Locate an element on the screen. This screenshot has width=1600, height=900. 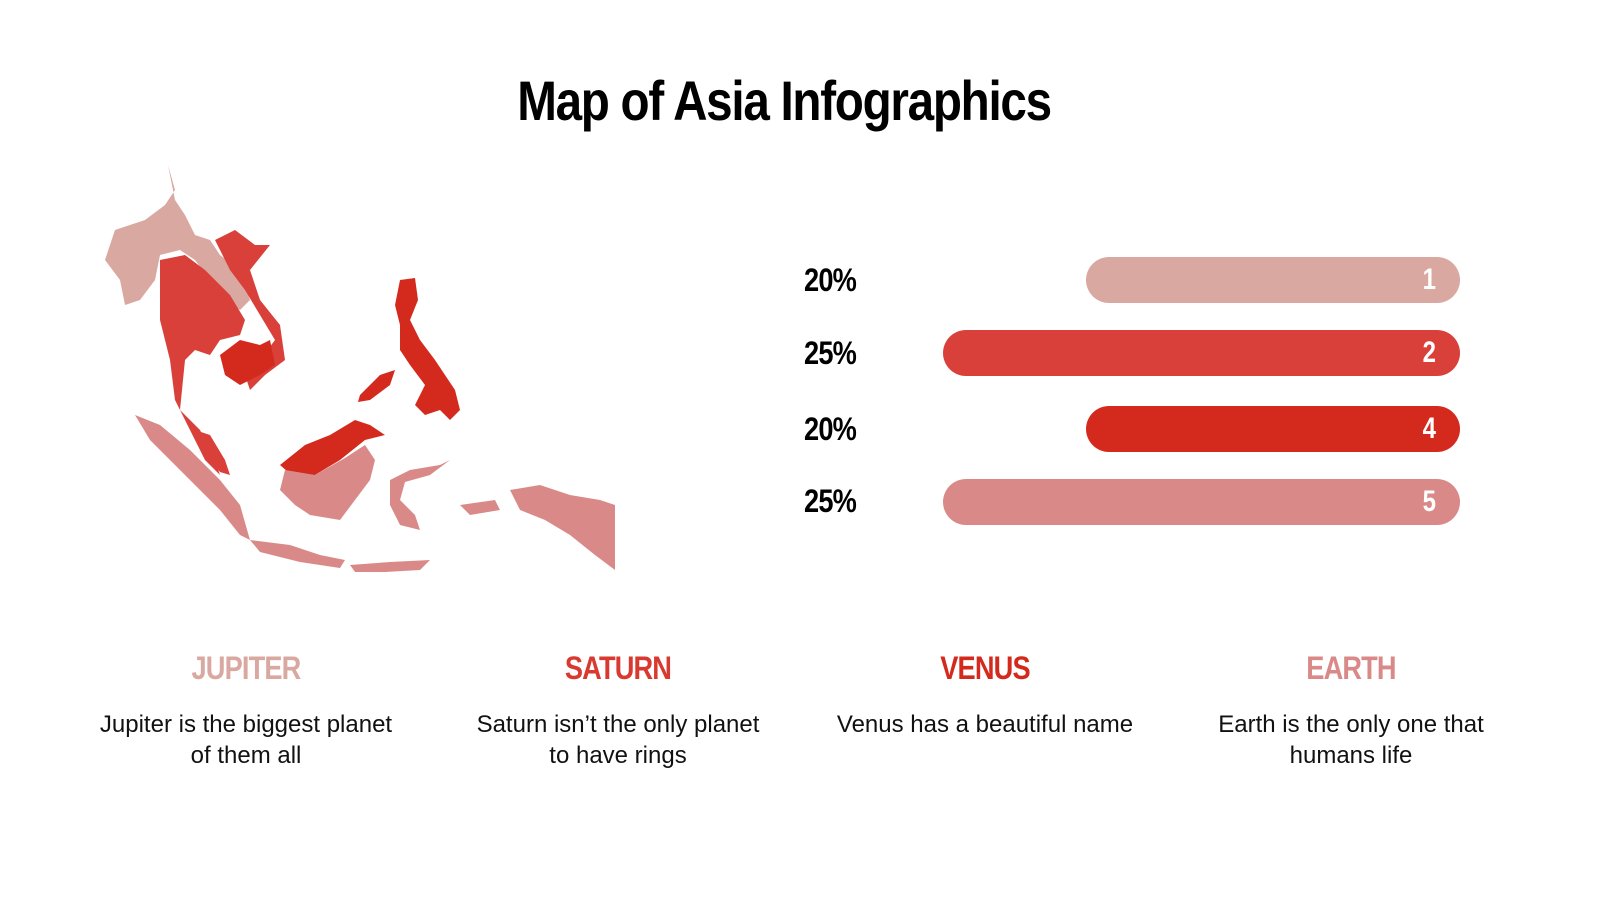
map-region-java is located at coordinates (297, 554).